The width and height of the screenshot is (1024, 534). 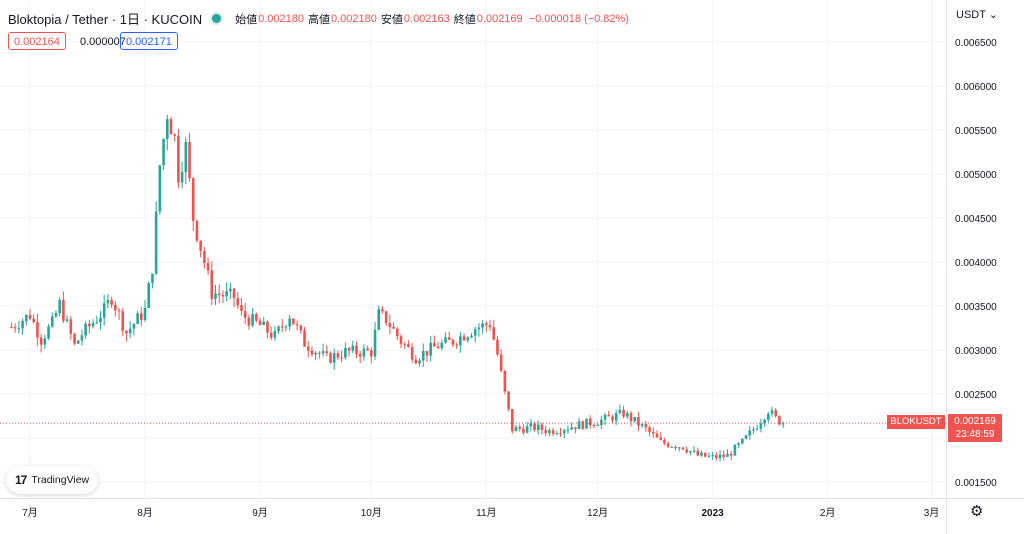 I want to click on gear-icon: ⚙, so click(x=977, y=511).